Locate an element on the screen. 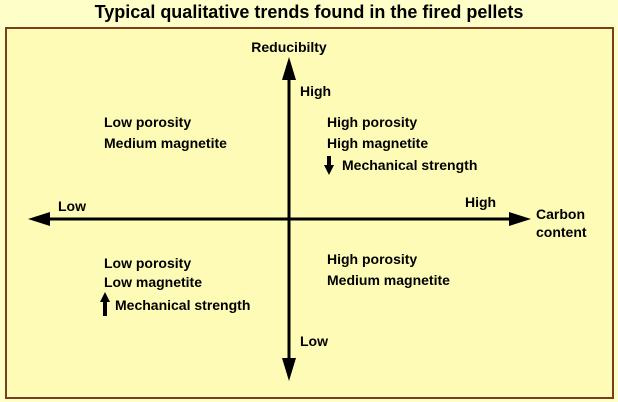 This screenshot has width=618, height=402. top-left-line1: Low porosity is located at coordinates (147, 122).